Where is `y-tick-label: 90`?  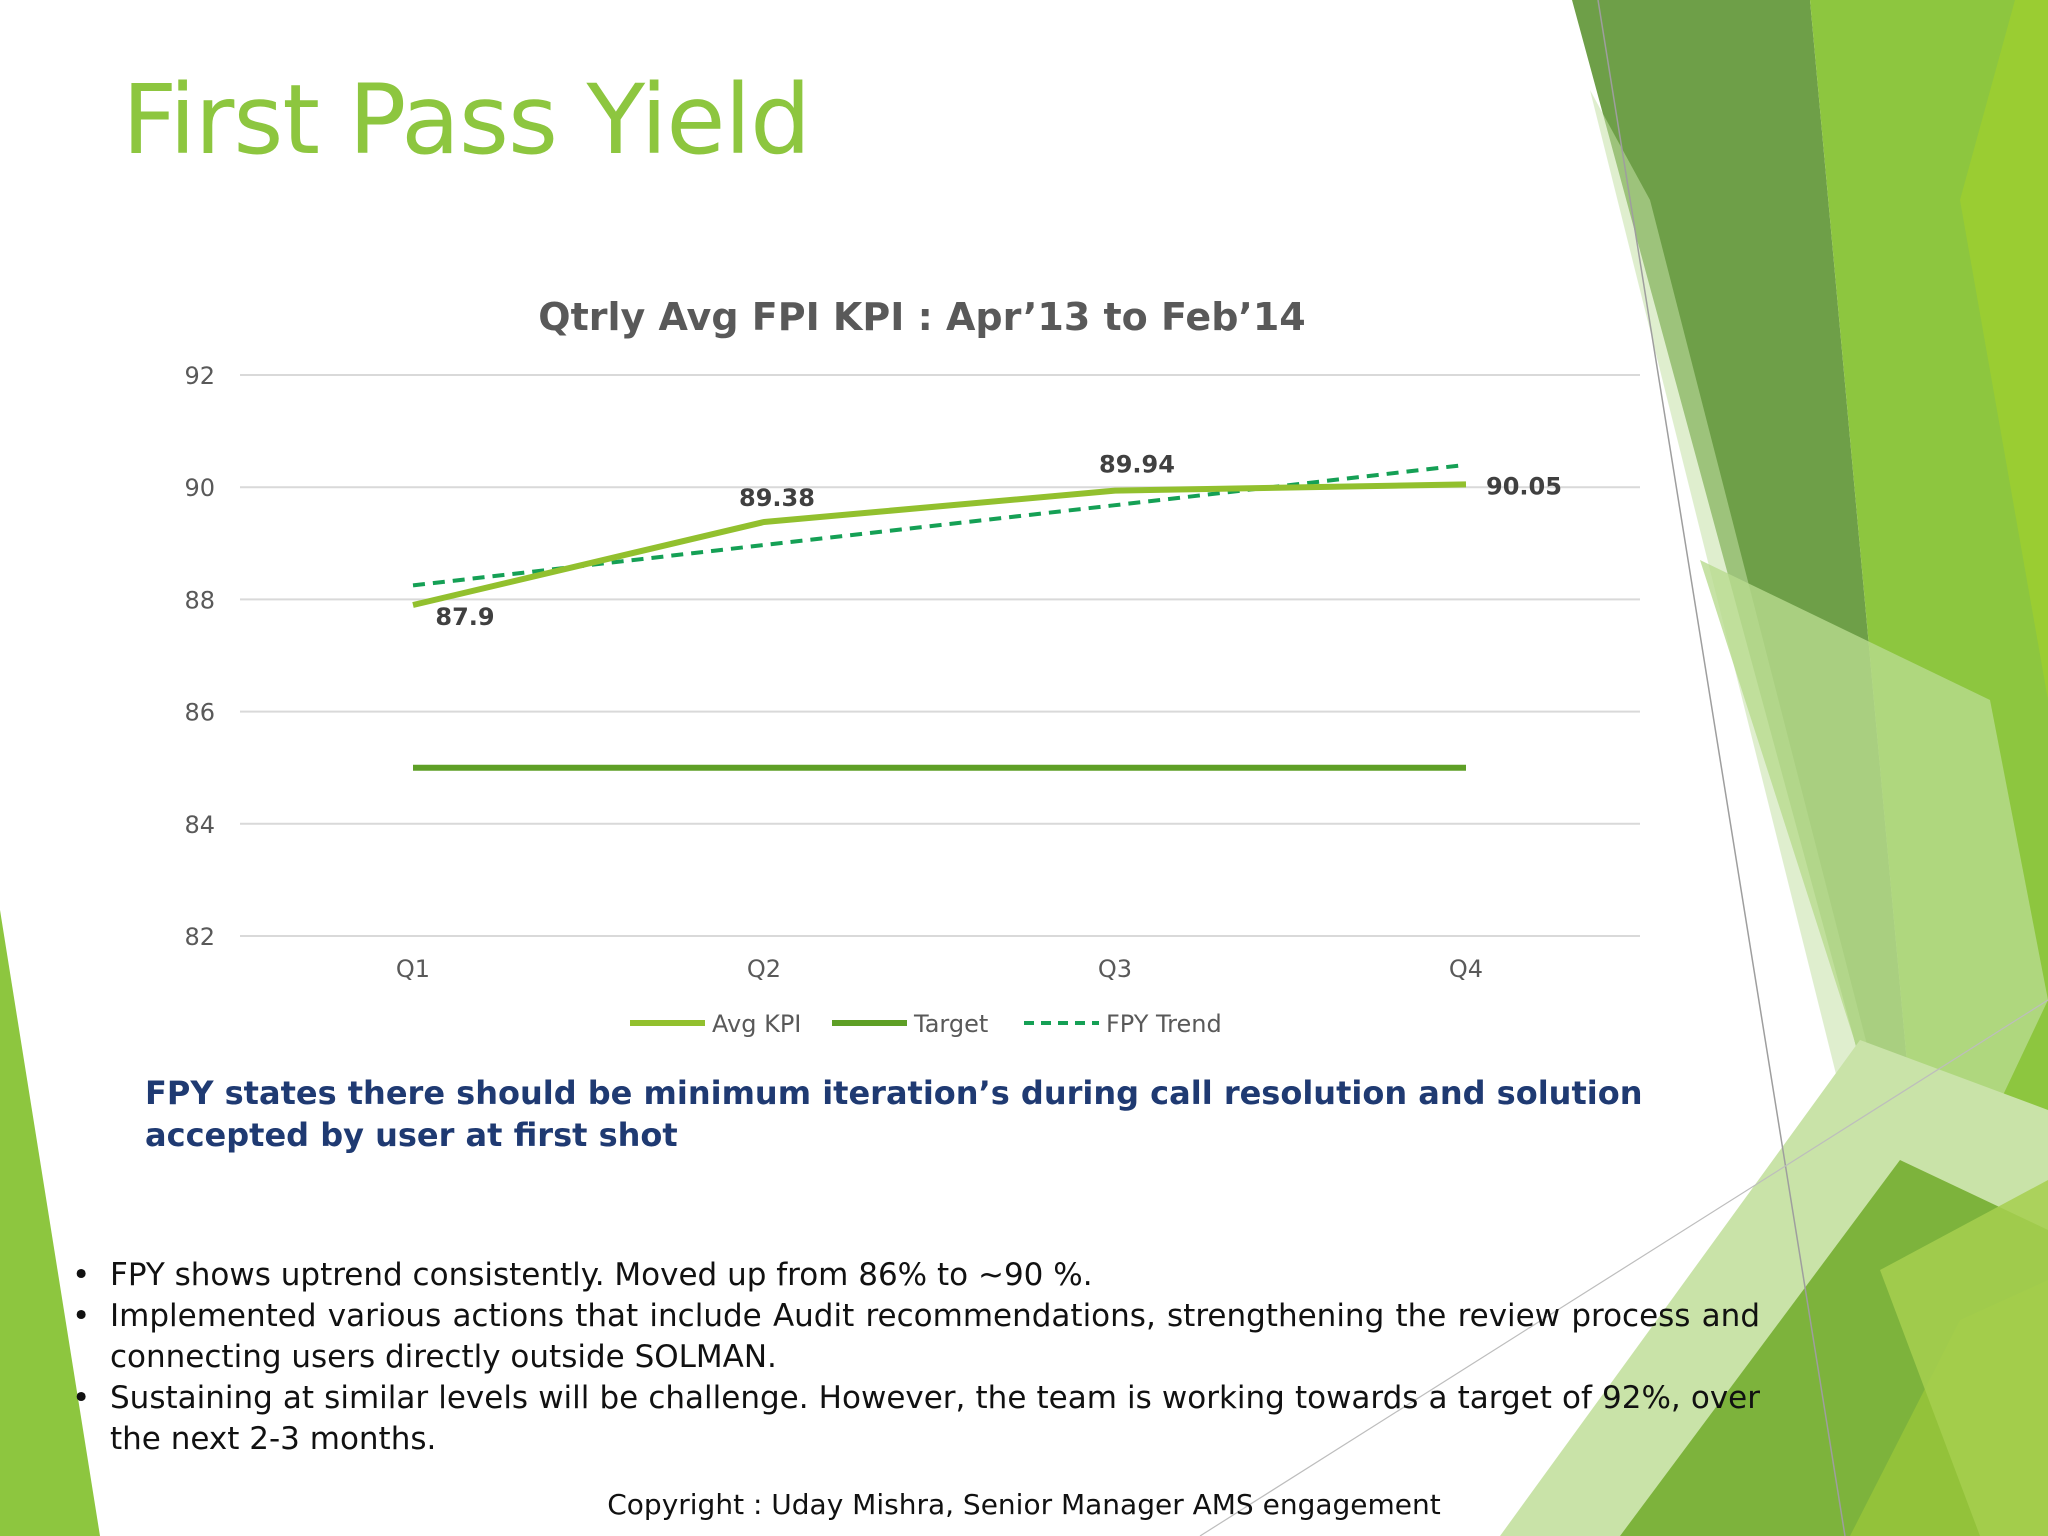 y-tick-label: 90 is located at coordinates (199, 488).